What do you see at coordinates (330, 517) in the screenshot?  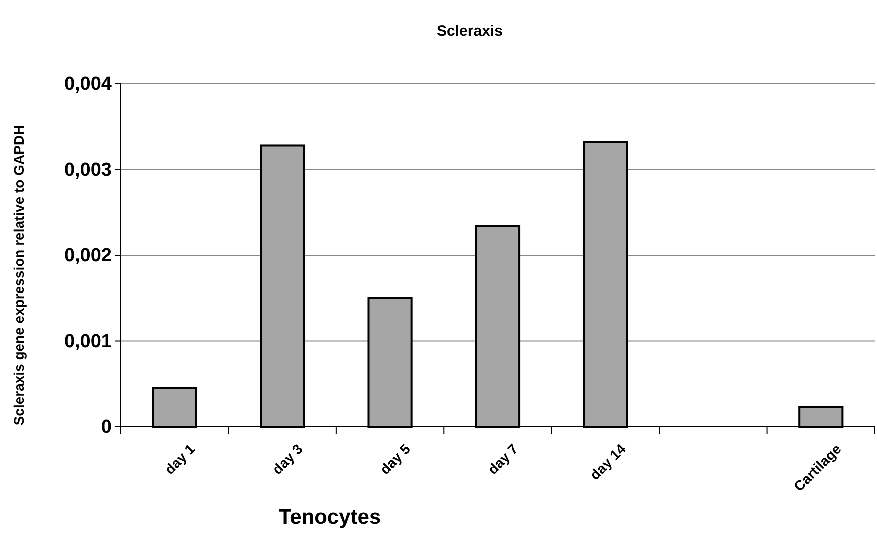 I see `x-axis-title: Tenocytes` at bounding box center [330, 517].